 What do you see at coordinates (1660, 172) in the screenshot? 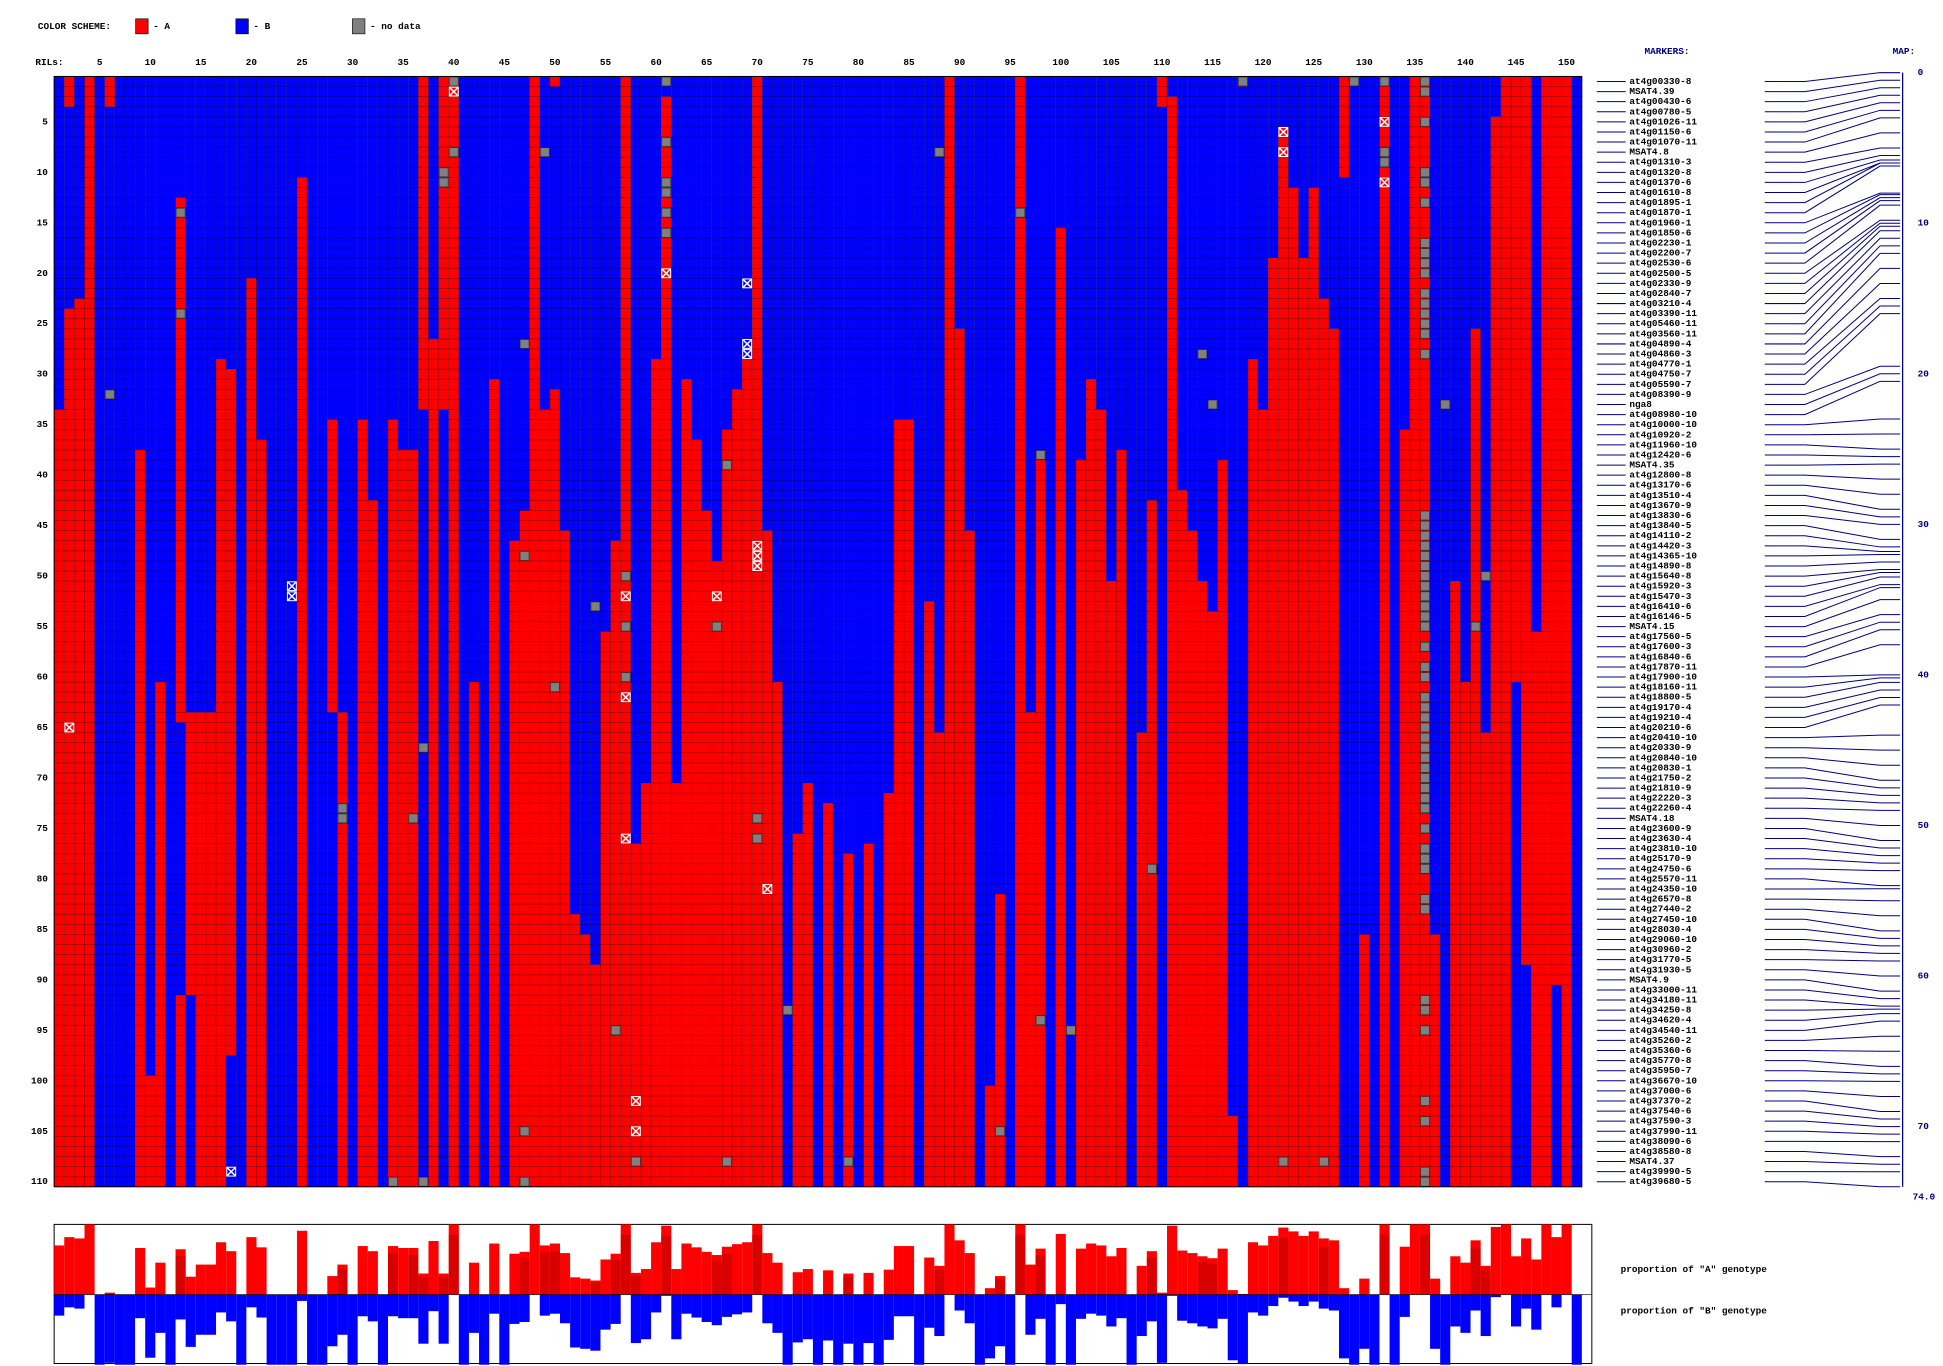
I see `marker-label: at4g01320-8` at bounding box center [1660, 172].